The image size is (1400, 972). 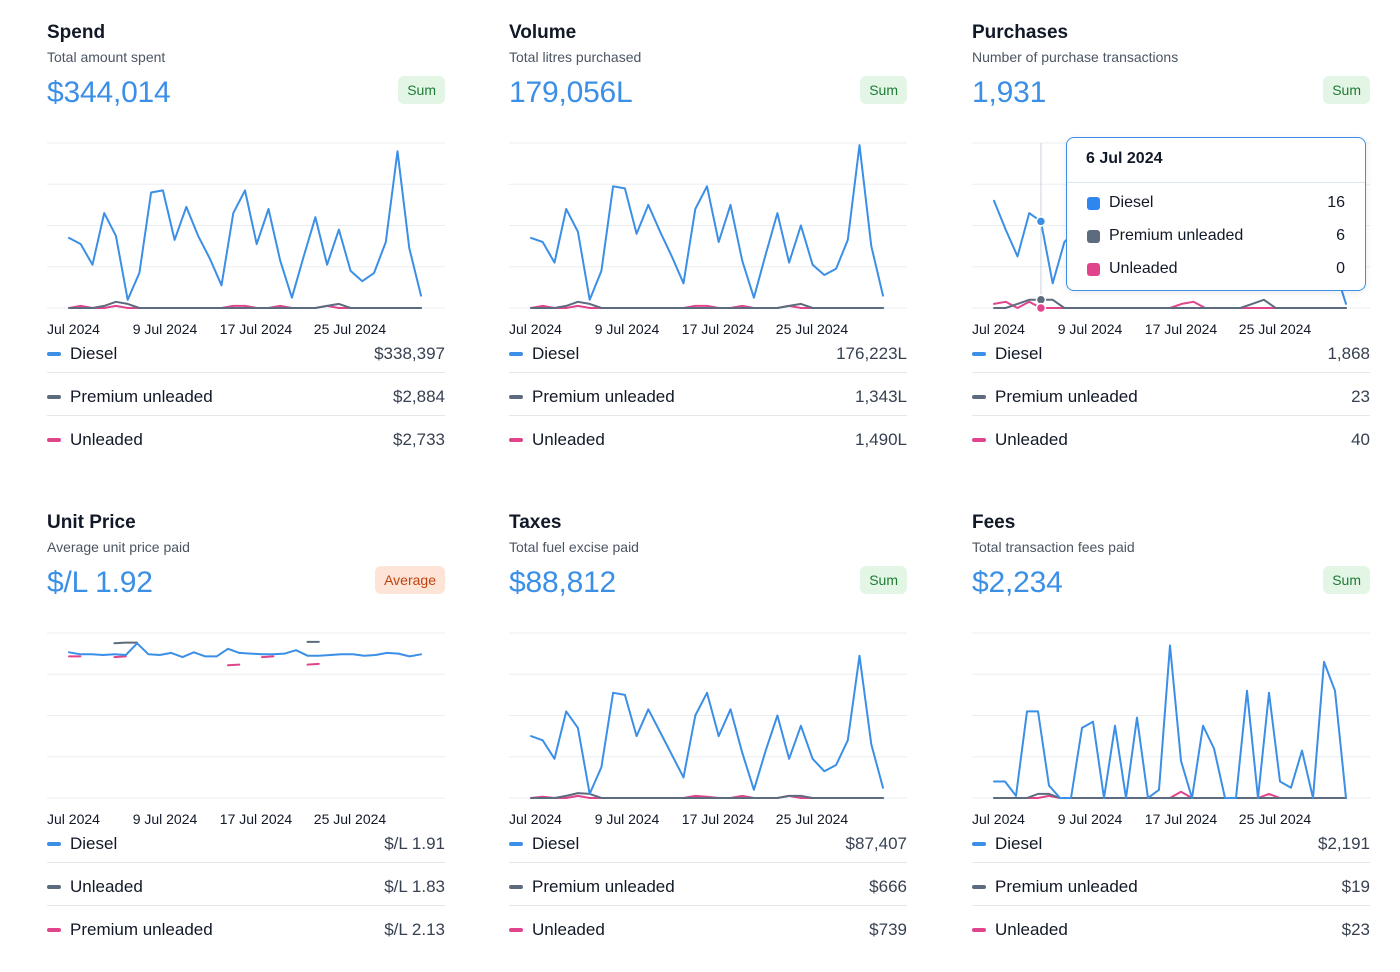 What do you see at coordinates (1340, 268) in the screenshot?
I see `tooltip-value: 0` at bounding box center [1340, 268].